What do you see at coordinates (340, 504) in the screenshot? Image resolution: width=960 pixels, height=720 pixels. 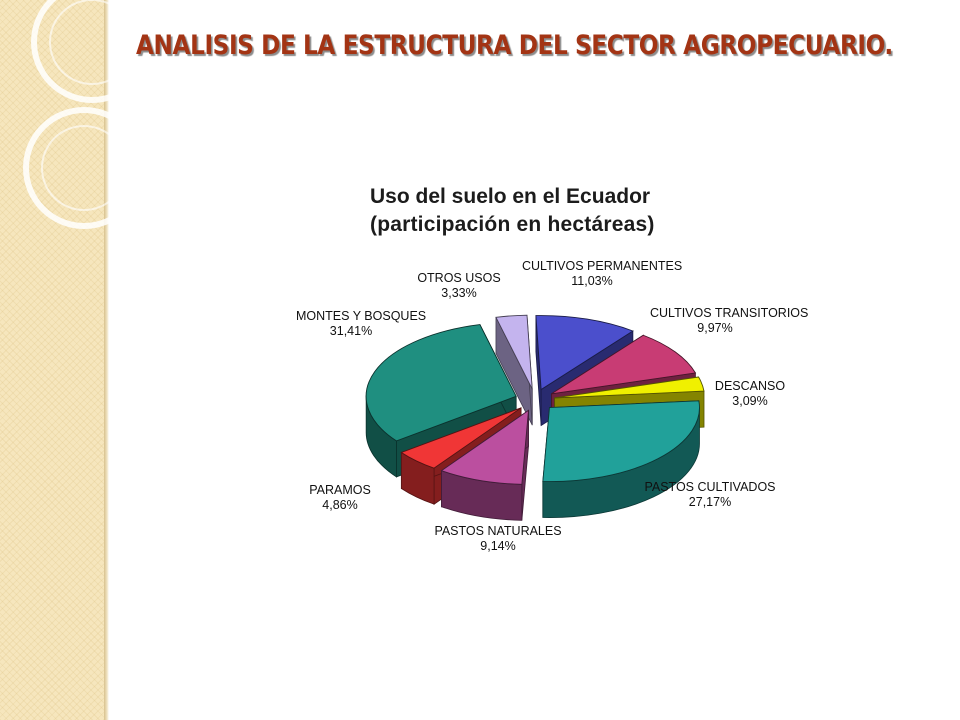 I see `slice-value: 4,86%` at bounding box center [340, 504].